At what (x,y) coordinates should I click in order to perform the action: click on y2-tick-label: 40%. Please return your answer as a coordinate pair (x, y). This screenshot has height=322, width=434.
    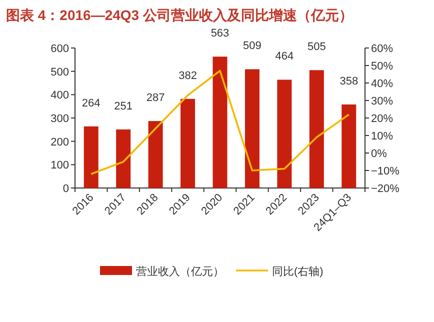
    Looking at the image, I should click on (382, 84).